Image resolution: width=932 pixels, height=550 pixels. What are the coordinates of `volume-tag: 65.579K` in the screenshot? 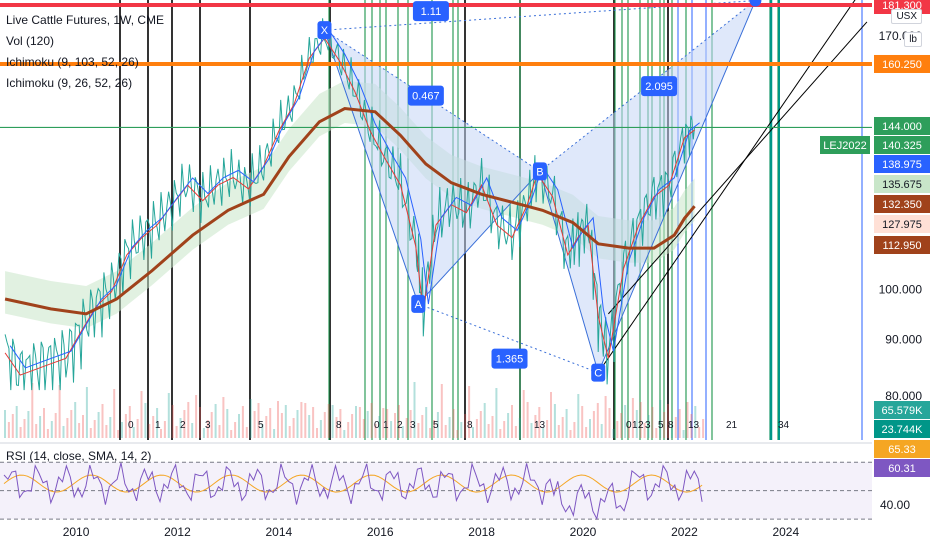 It's located at (902, 410).